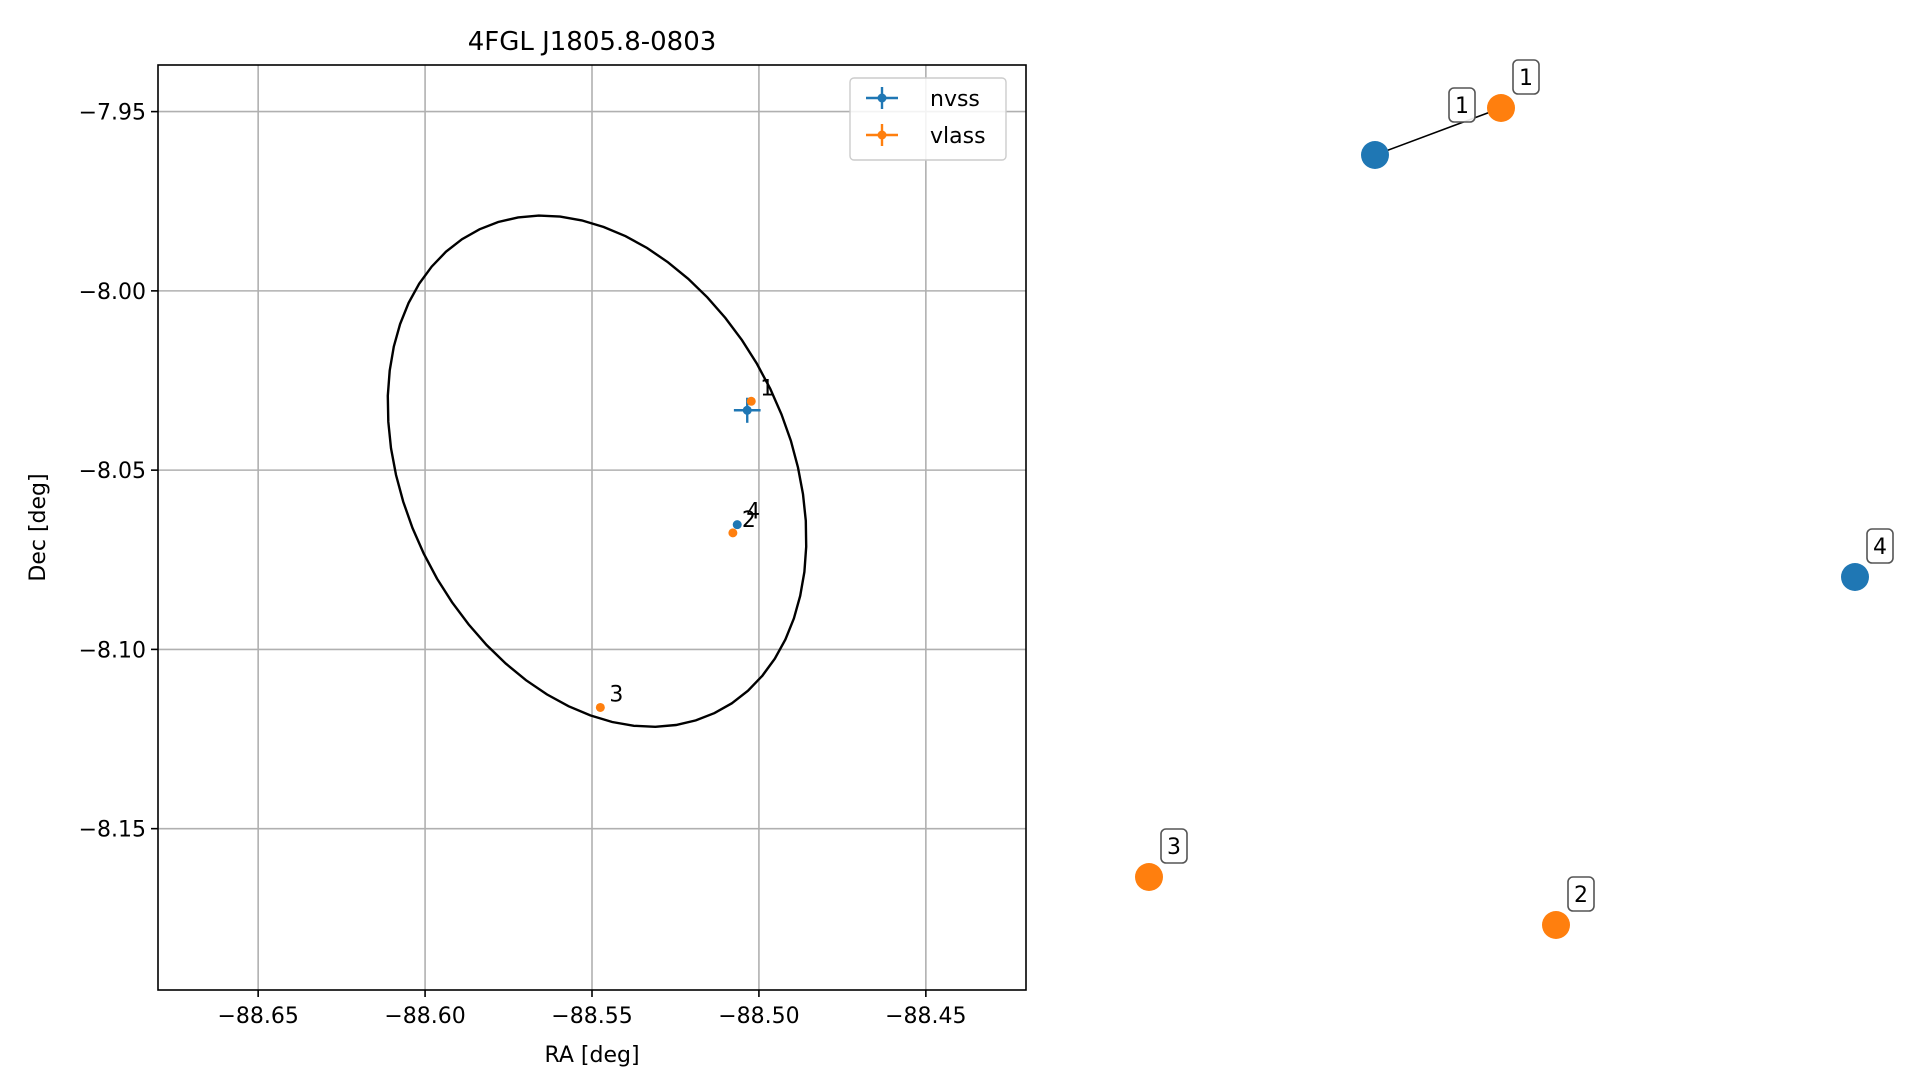  I want to click on match-edges, so click(1438, 131).